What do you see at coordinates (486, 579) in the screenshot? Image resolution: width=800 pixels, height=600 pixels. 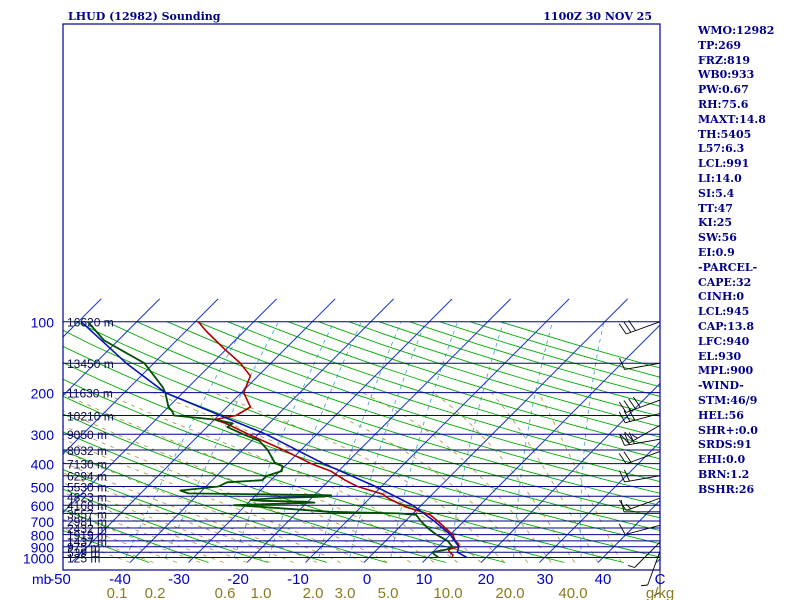 I see `temp-tick-label: 20` at bounding box center [486, 579].